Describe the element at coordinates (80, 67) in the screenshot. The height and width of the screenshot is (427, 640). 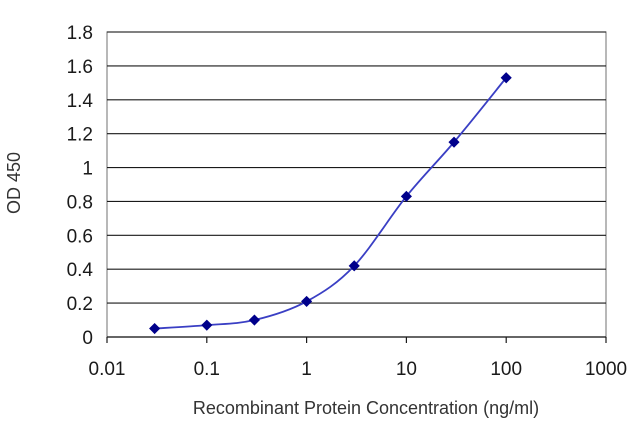
I see `y-tick-label: 1.6` at that location.